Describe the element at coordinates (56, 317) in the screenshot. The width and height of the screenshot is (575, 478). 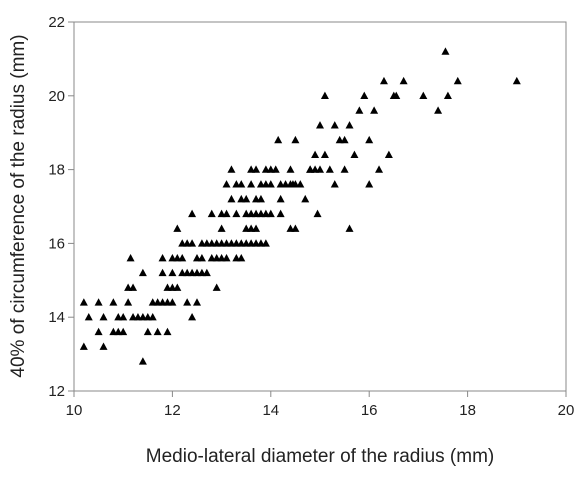
I see `y-tick-label: 14` at that location.